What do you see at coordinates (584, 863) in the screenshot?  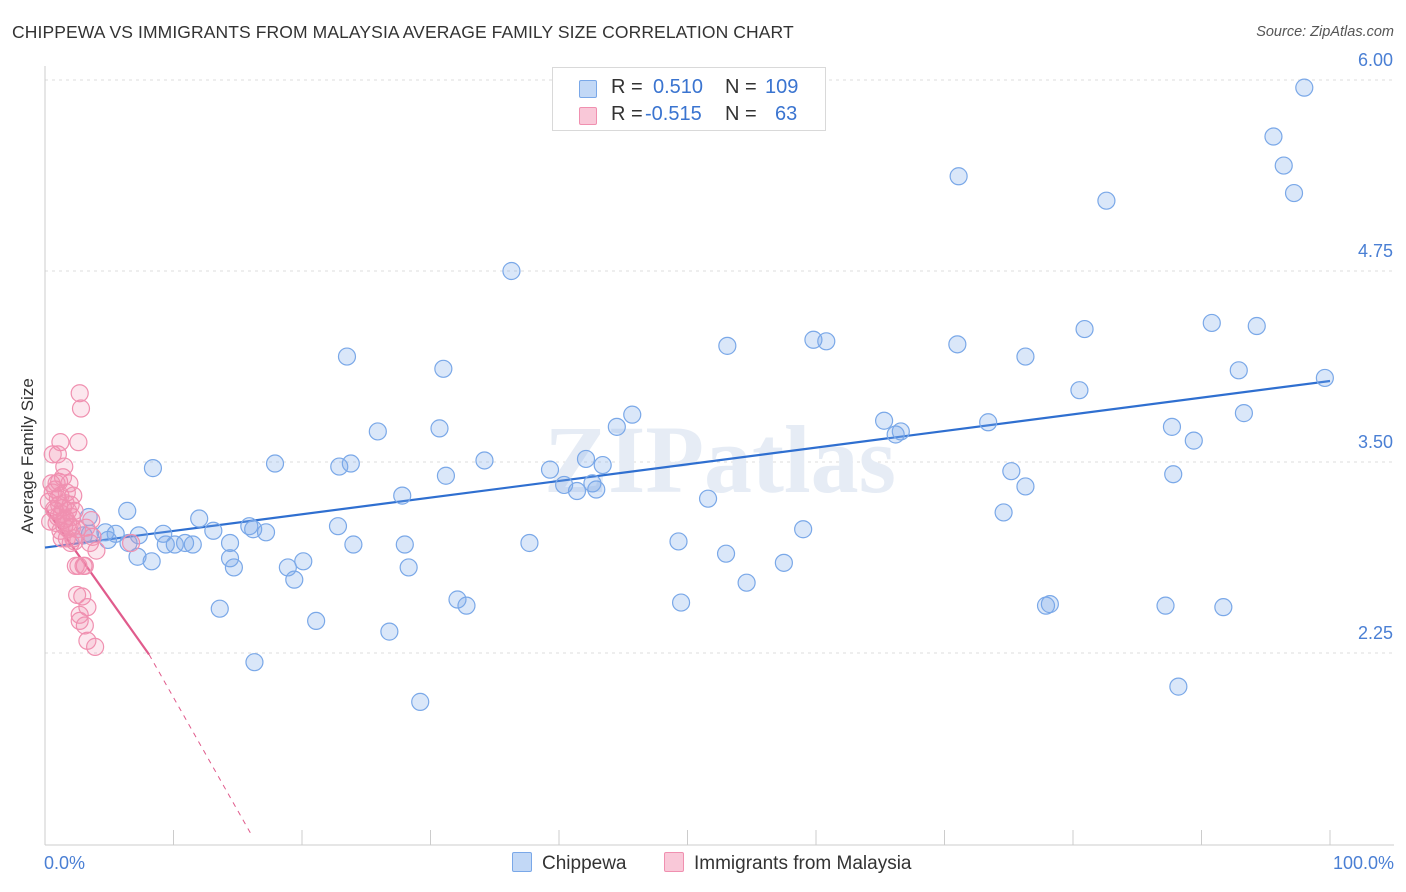 I see `bottom-legend-label: Chippewa` at bounding box center [584, 863].